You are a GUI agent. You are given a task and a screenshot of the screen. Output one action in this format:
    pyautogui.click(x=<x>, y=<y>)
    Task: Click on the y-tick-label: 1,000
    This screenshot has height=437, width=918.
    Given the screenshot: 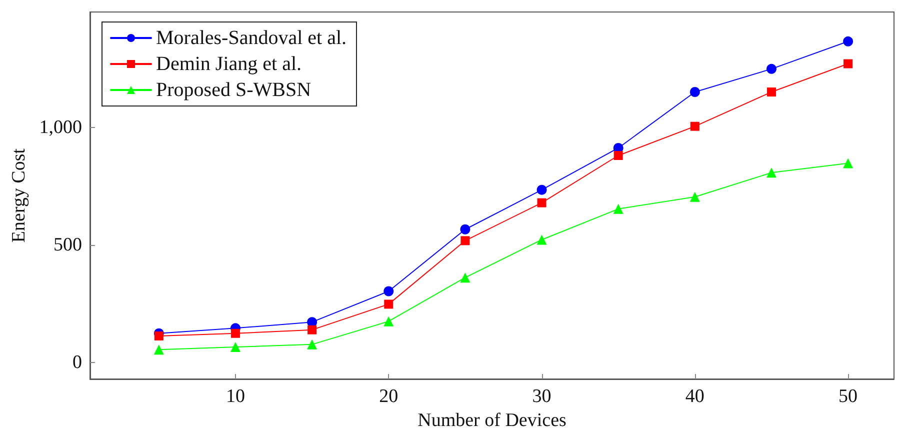 What is the action you would take?
    pyautogui.click(x=60, y=127)
    